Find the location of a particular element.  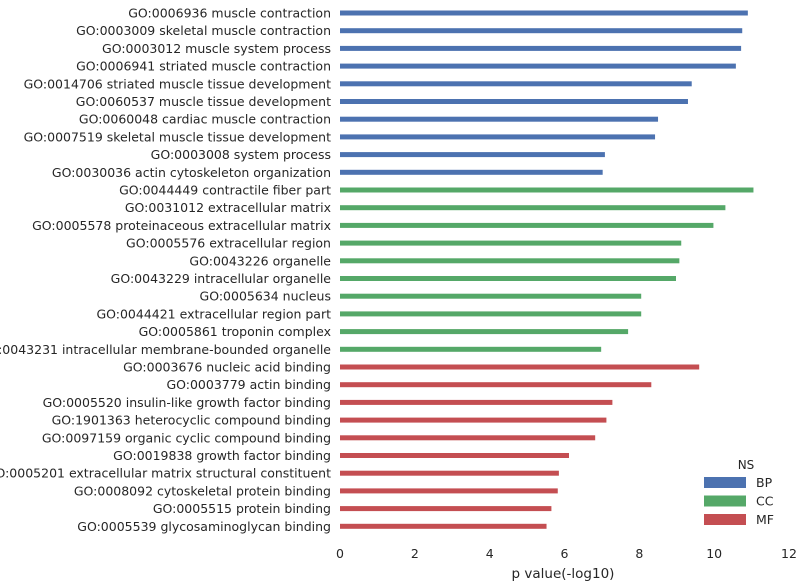

x-tick-label: 6 is located at coordinates (565, 553).